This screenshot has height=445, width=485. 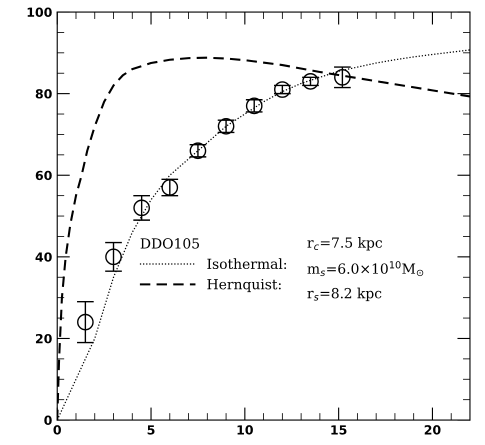 I want to click on y-tick-label: 20, so click(x=44, y=339).